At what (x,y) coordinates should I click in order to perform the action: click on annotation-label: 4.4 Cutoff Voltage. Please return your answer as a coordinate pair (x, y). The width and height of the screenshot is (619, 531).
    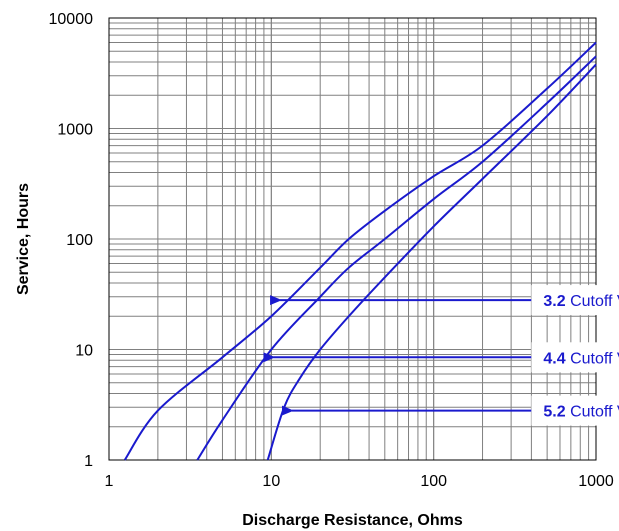
    Looking at the image, I should click on (581, 358).